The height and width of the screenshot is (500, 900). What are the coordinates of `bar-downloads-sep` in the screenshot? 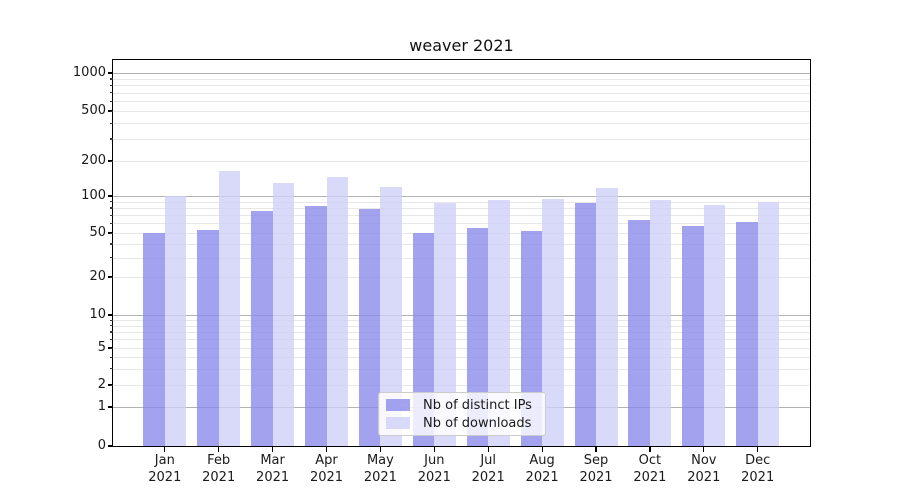 It's located at (607, 316).